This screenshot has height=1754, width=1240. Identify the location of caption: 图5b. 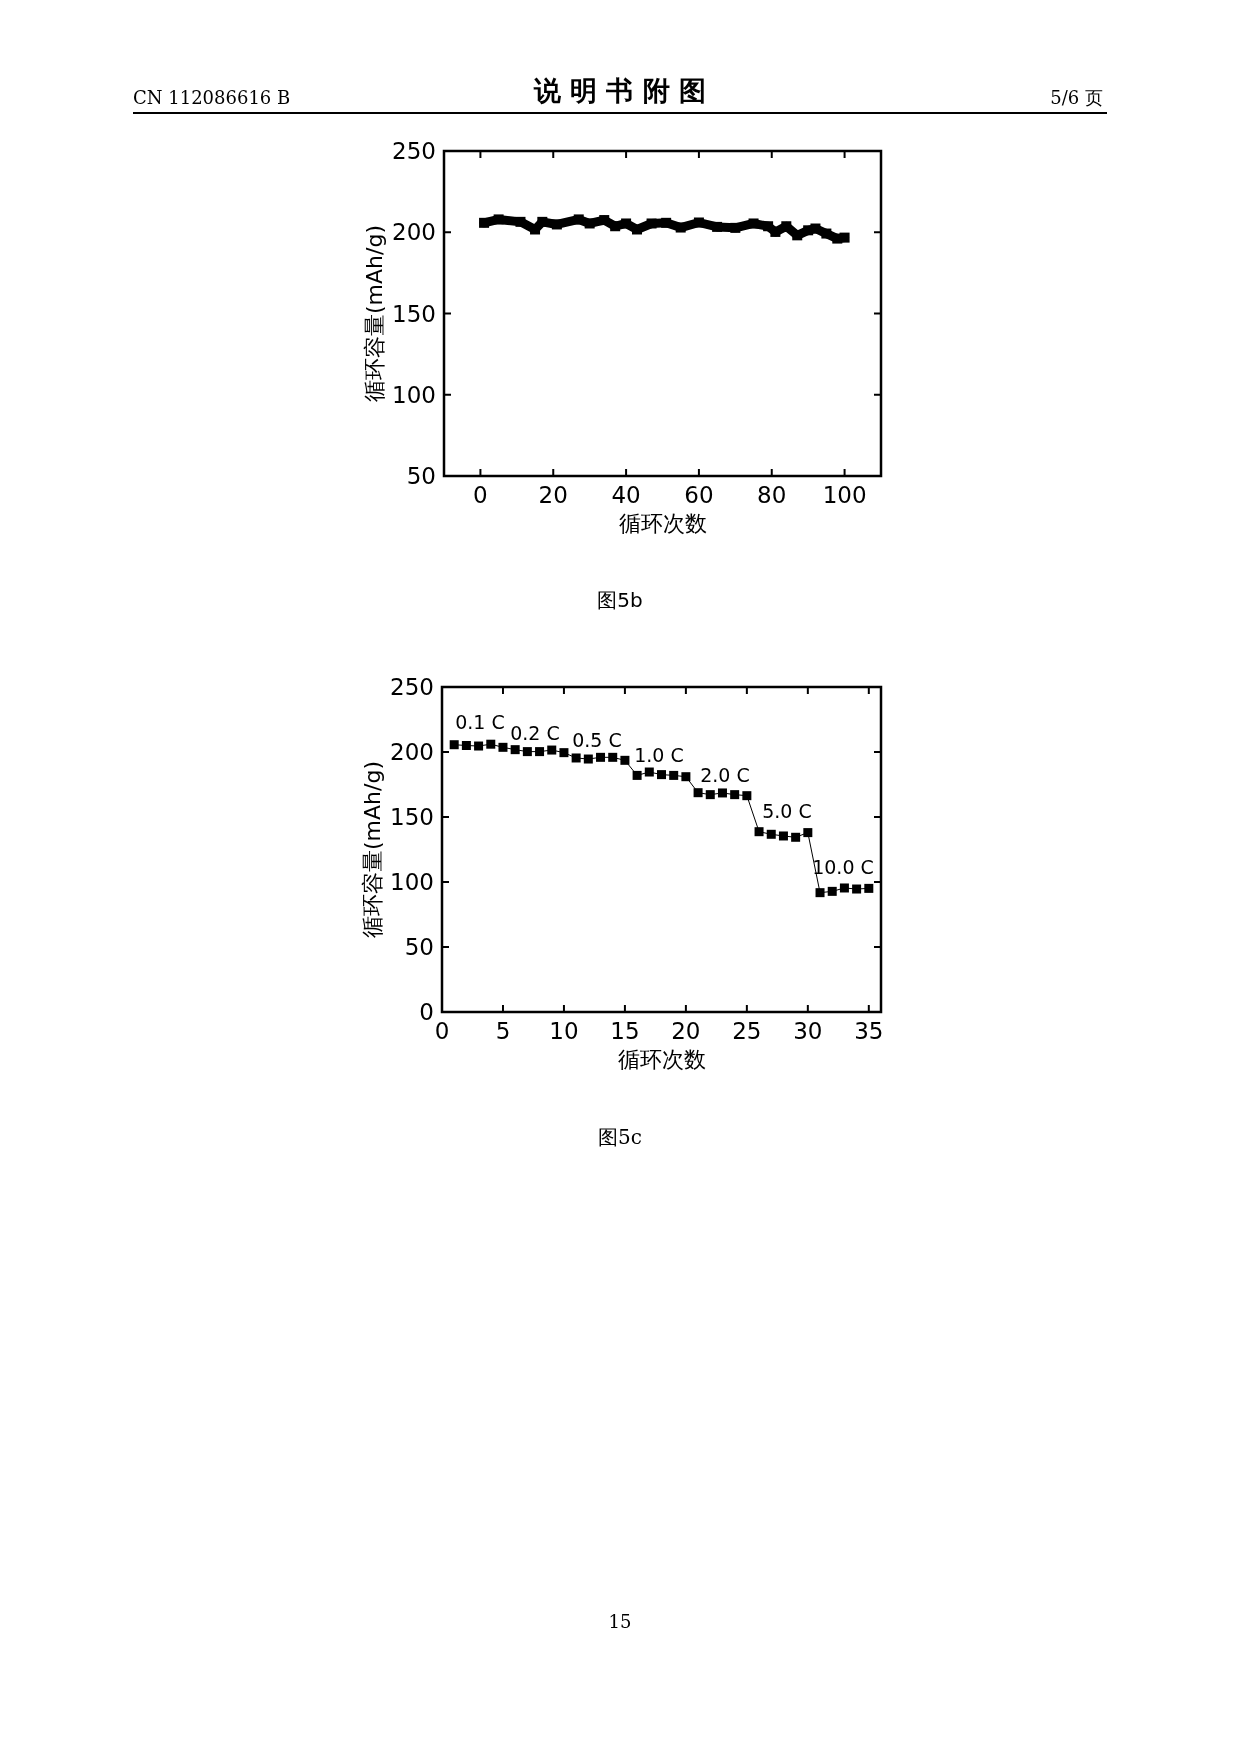
(620, 600).